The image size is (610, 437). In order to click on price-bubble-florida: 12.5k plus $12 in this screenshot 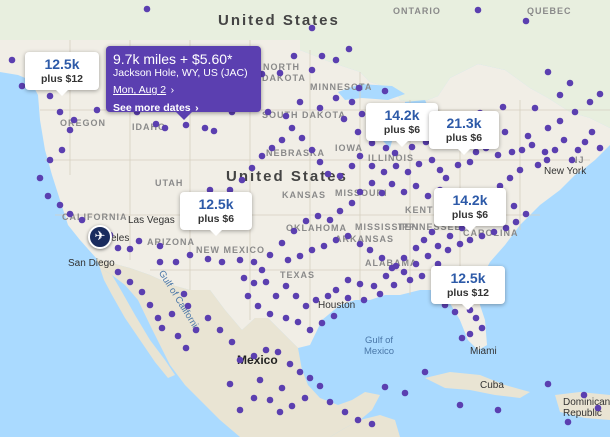, I will do `click(468, 288)`.